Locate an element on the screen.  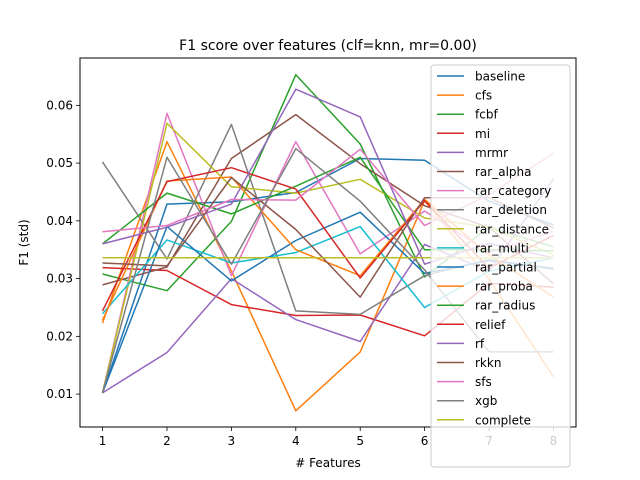
legend-label-rf: rf is located at coordinates (480, 344).